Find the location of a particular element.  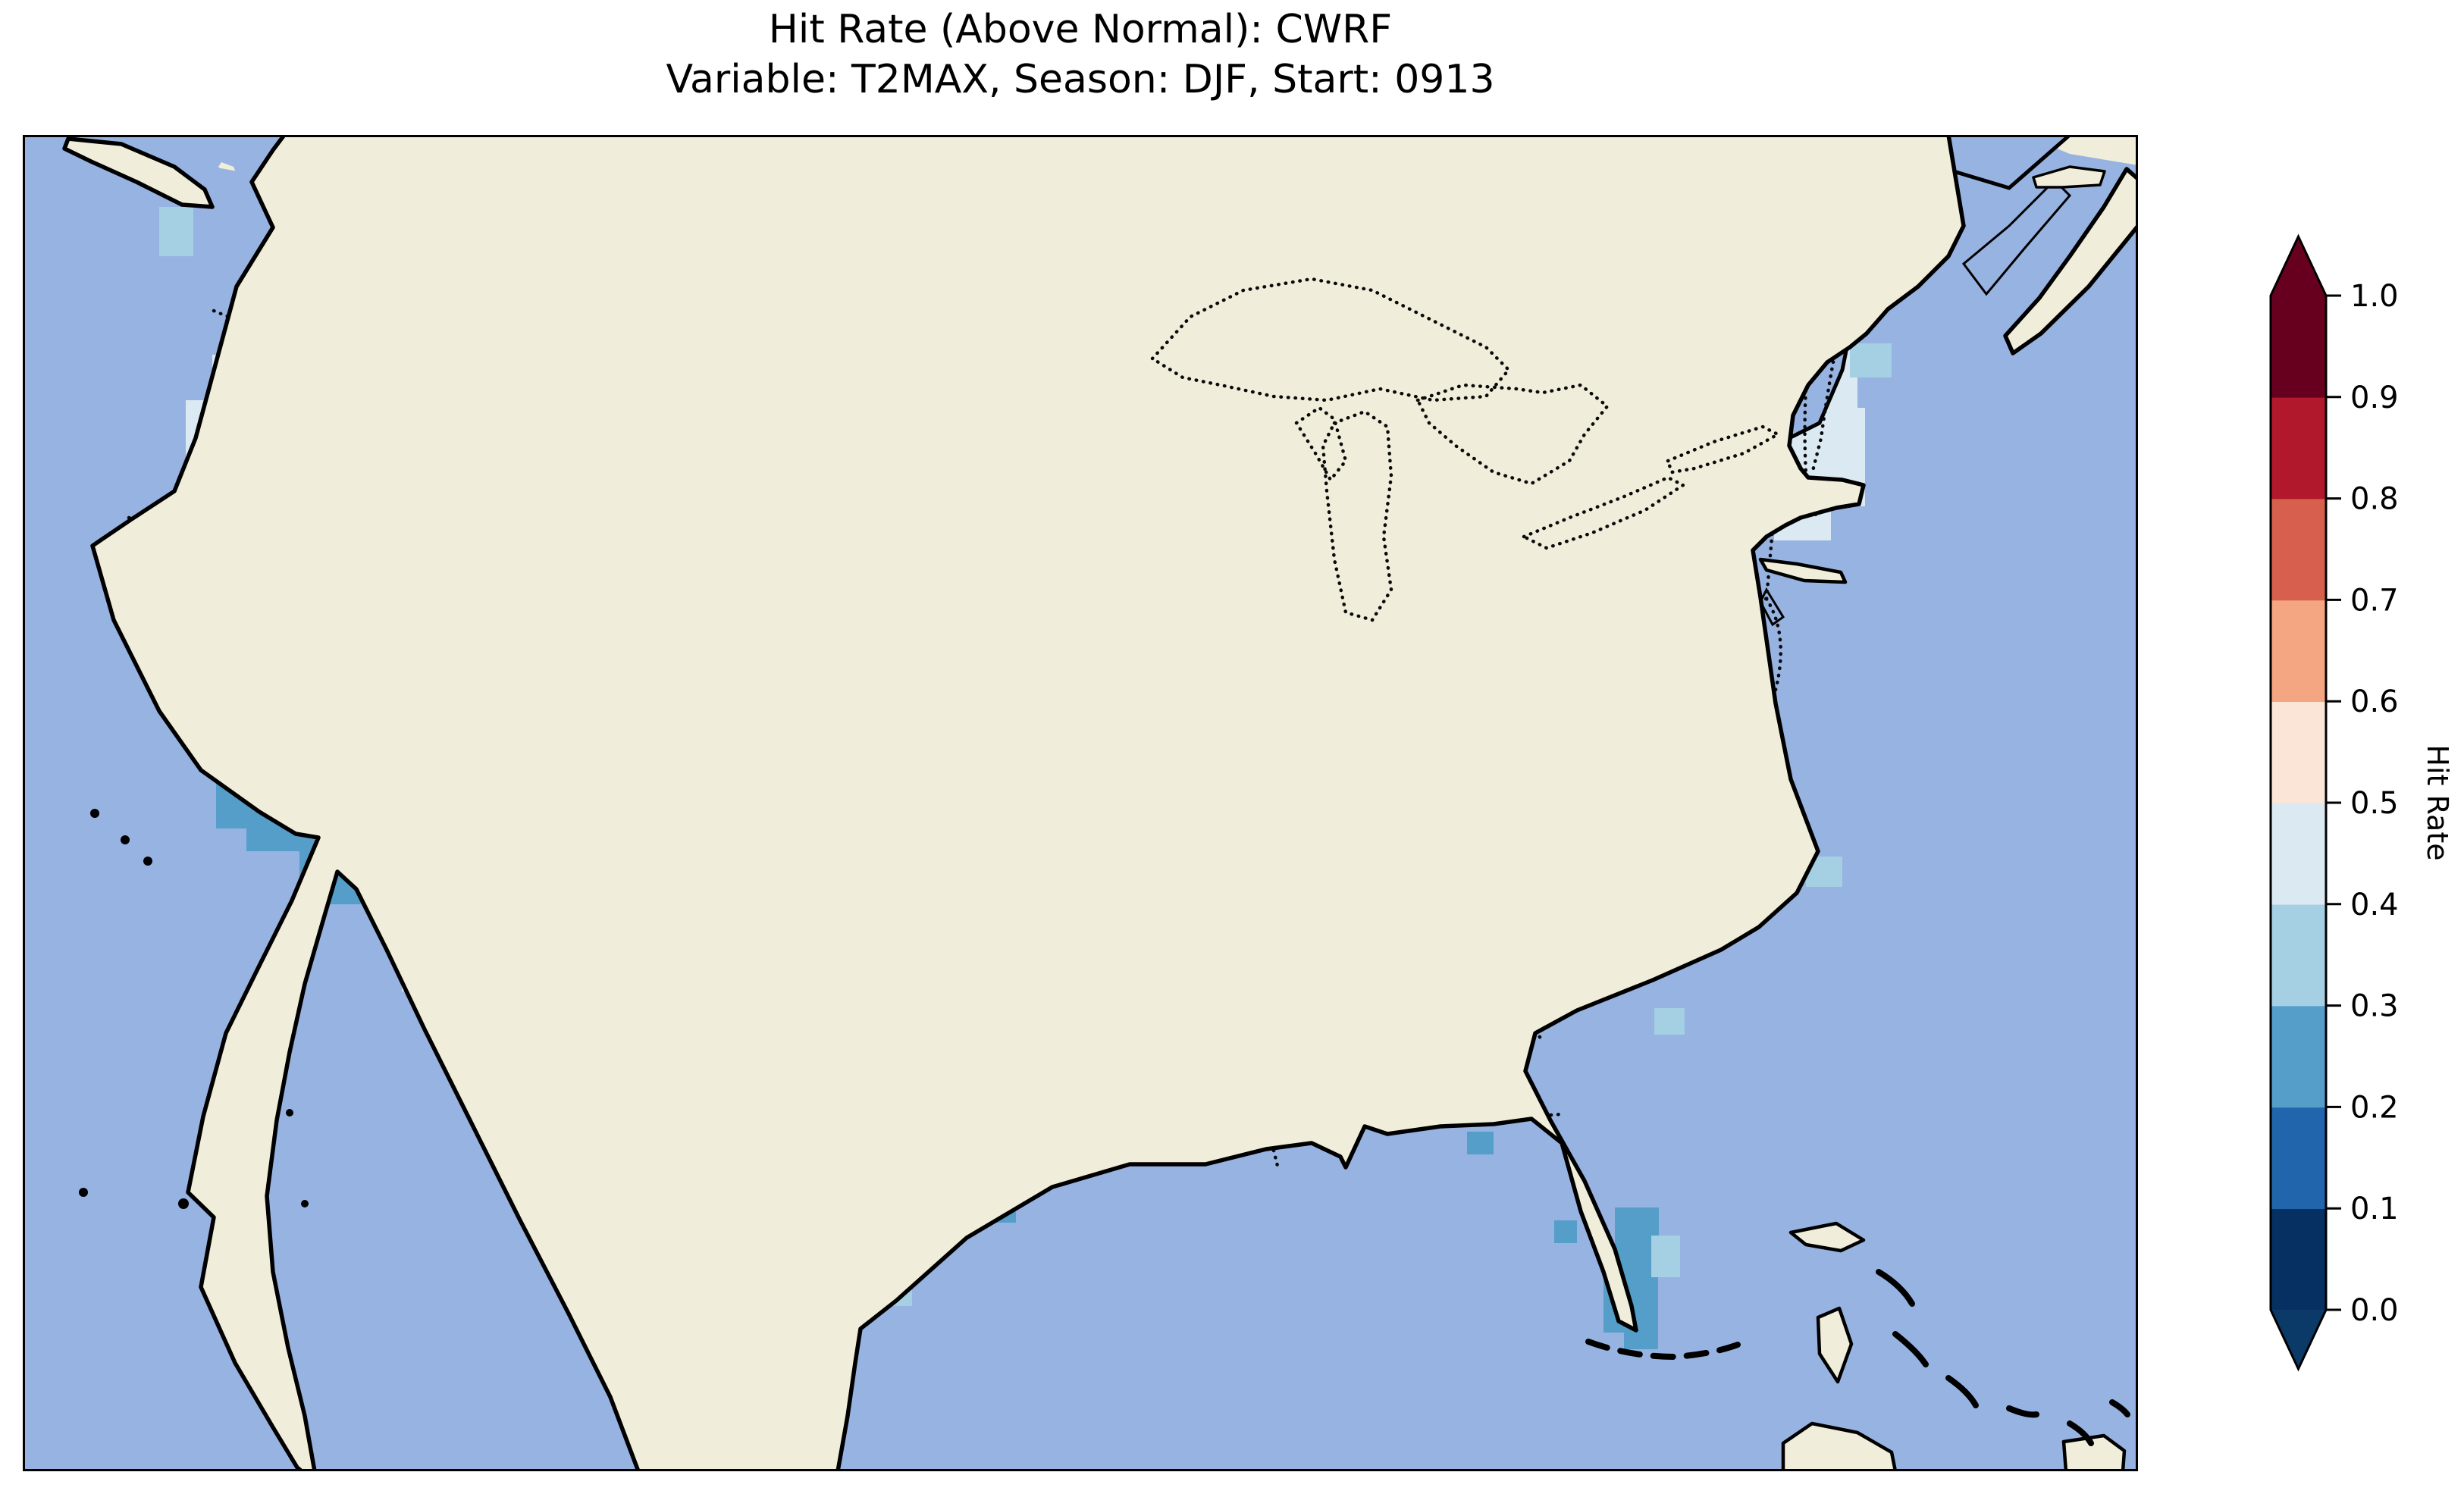

colorbar-tick-label: 0.3 is located at coordinates (2374, 1006).